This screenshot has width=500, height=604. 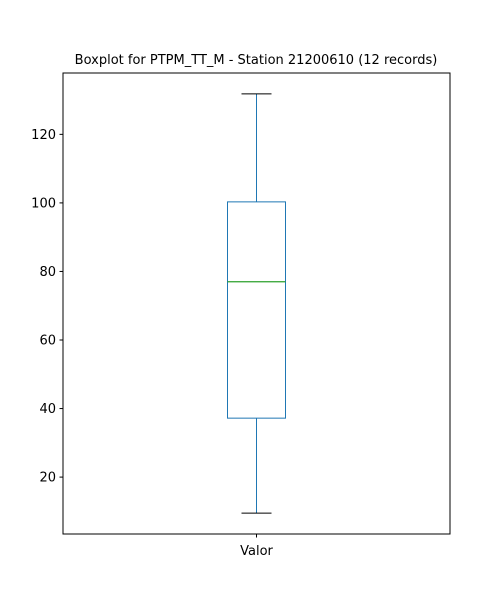 I want to click on y-tick-label: 60, so click(x=47, y=341).